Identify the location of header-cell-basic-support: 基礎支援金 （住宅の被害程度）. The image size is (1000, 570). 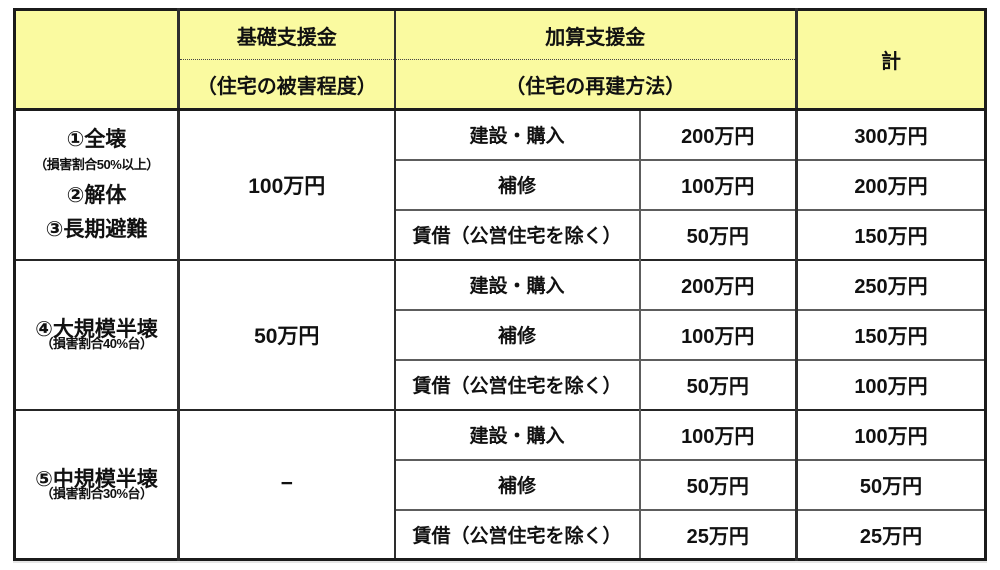
(286, 60).